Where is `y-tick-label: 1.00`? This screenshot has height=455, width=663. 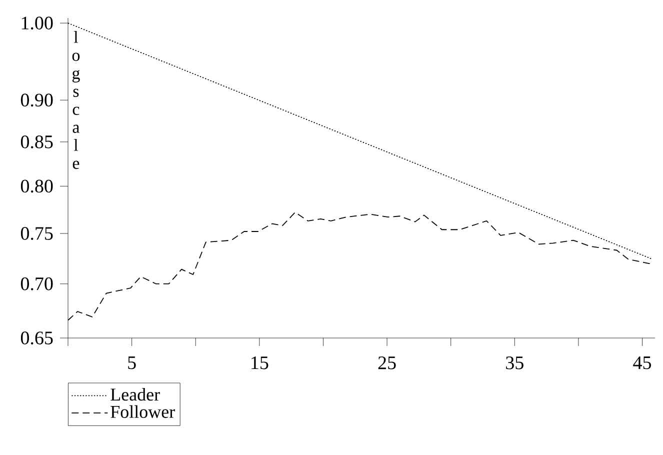 y-tick-label: 1.00 is located at coordinates (37, 23).